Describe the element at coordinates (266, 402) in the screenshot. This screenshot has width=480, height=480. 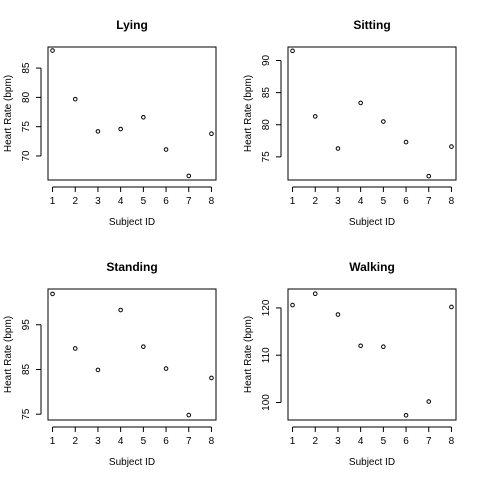
I see `y-tick-label: 100` at that location.